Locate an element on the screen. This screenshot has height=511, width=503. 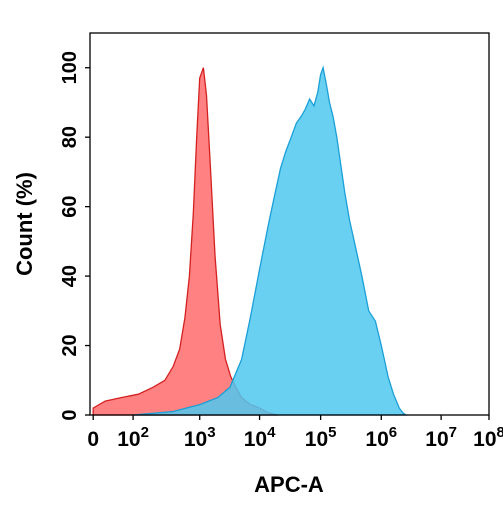
y-axis: 0 20 40 60 80 100 is located at coordinates (74, 236).